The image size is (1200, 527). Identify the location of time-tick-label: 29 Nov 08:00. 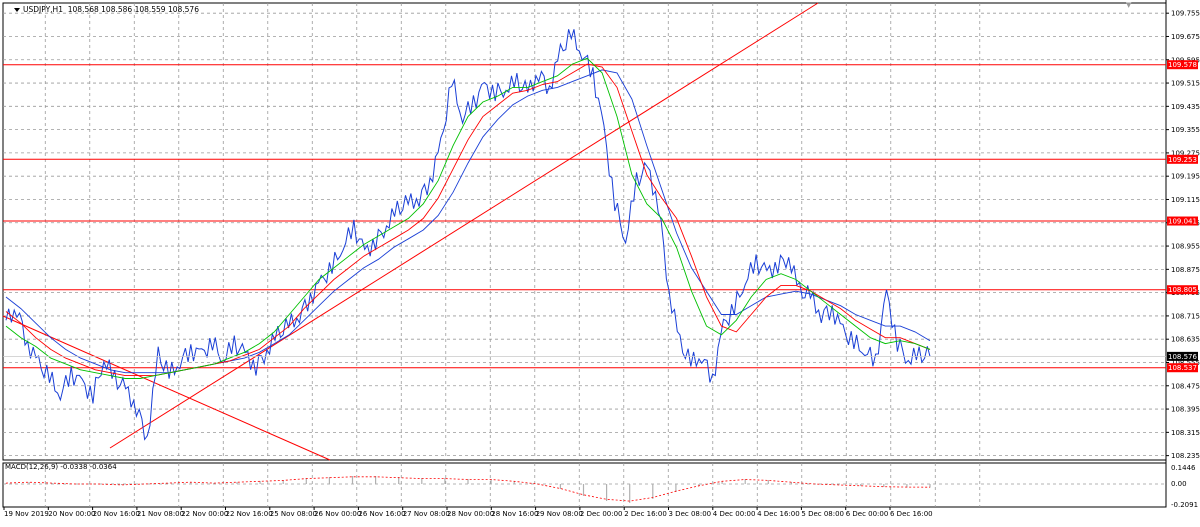
(559, 514).